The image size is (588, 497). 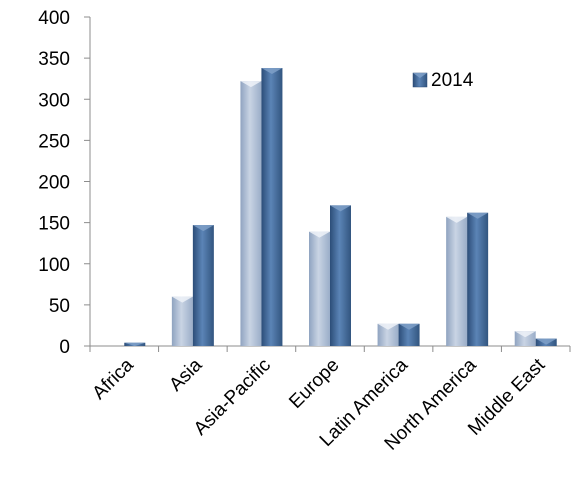 I want to click on x-category-label: Africa, so click(x=113, y=378).